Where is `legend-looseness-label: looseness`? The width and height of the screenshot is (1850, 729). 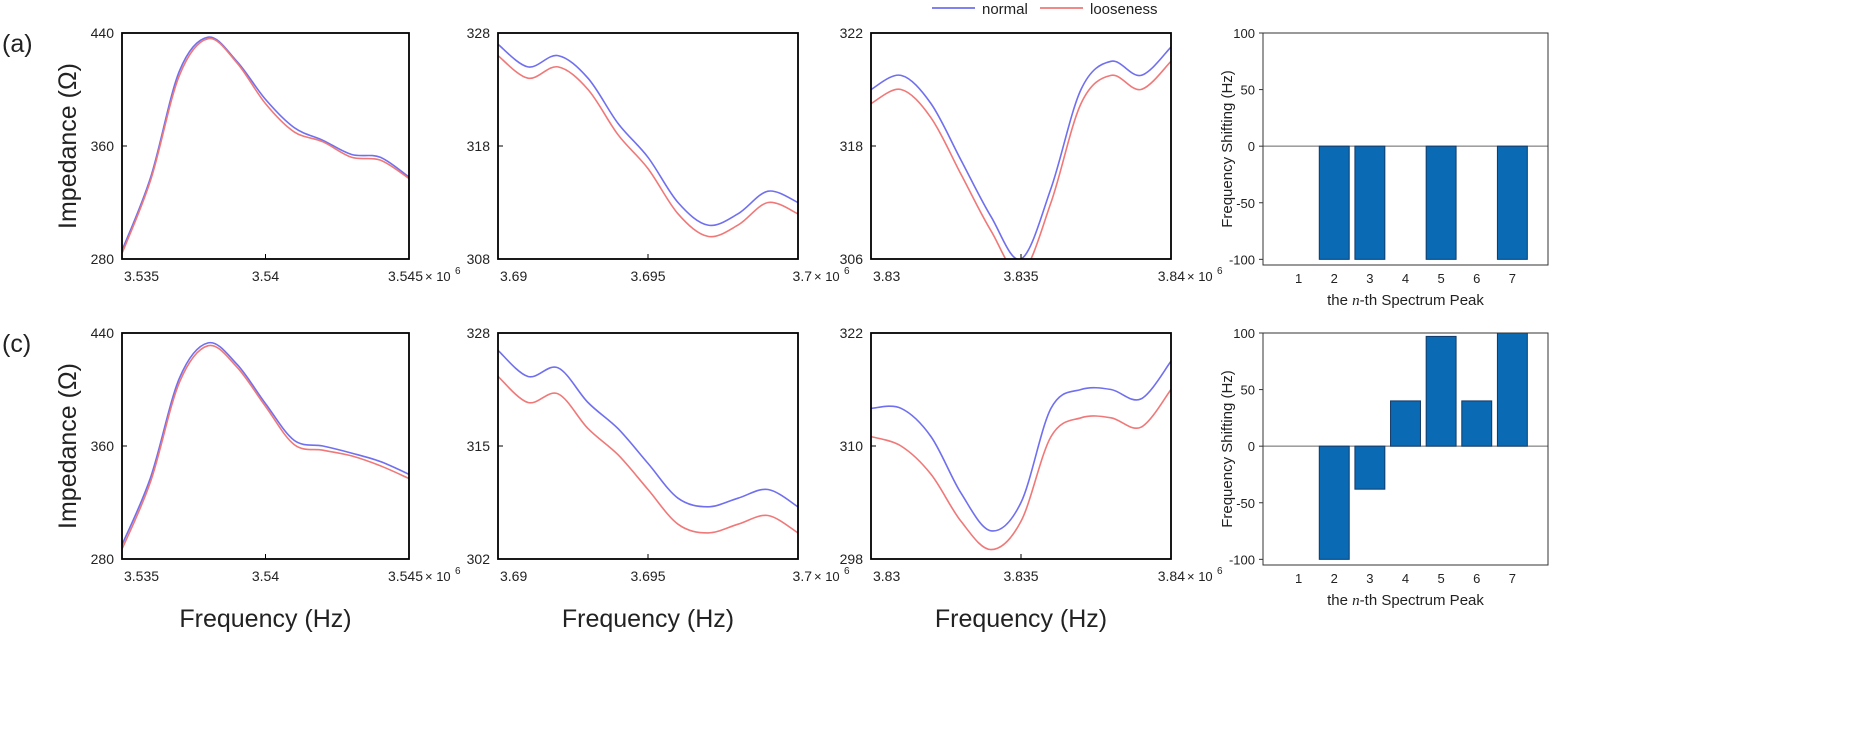
legend-looseness-label: looseness is located at coordinates (1124, 9).